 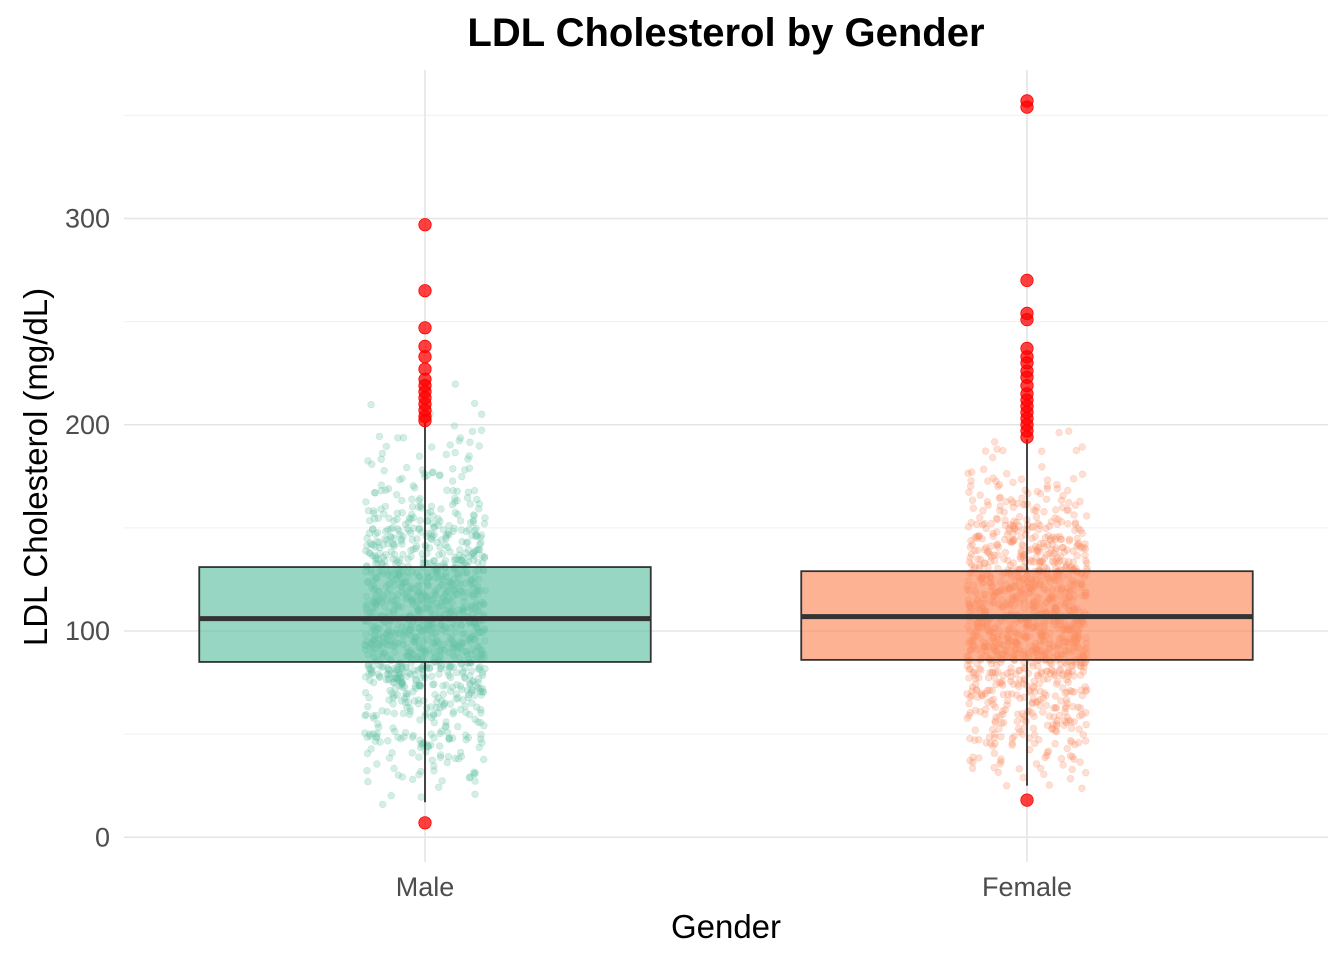 What do you see at coordinates (35, 467) in the screenshot?
I see `y-axis-title: LDL Cholesterol (mg/dL)` at bounding box center [35, 467].